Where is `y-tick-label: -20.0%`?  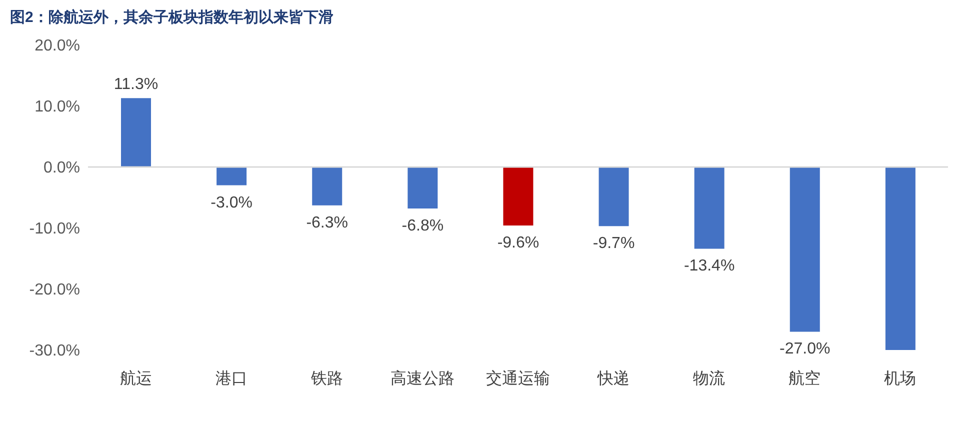 y-tick-label: -20.0% is located at coordinates (54, 290).